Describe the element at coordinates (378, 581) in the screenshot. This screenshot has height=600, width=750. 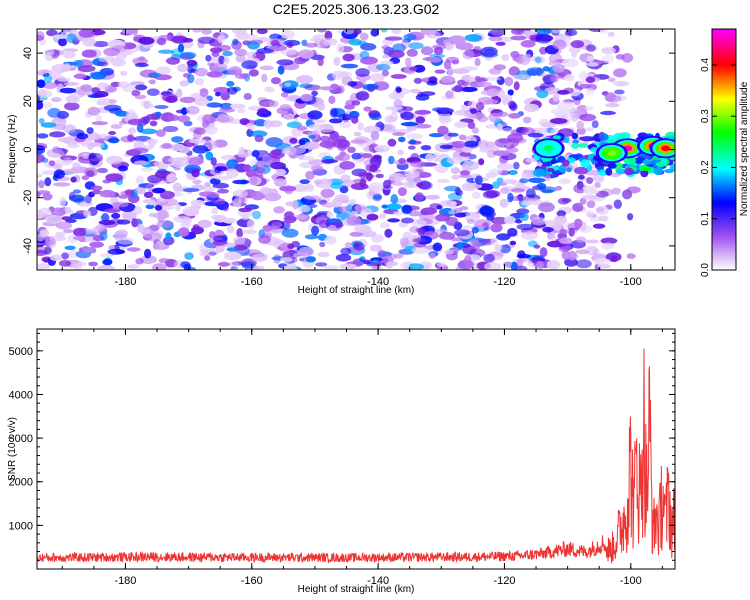
I see `x-tick-label: -140` at that location.